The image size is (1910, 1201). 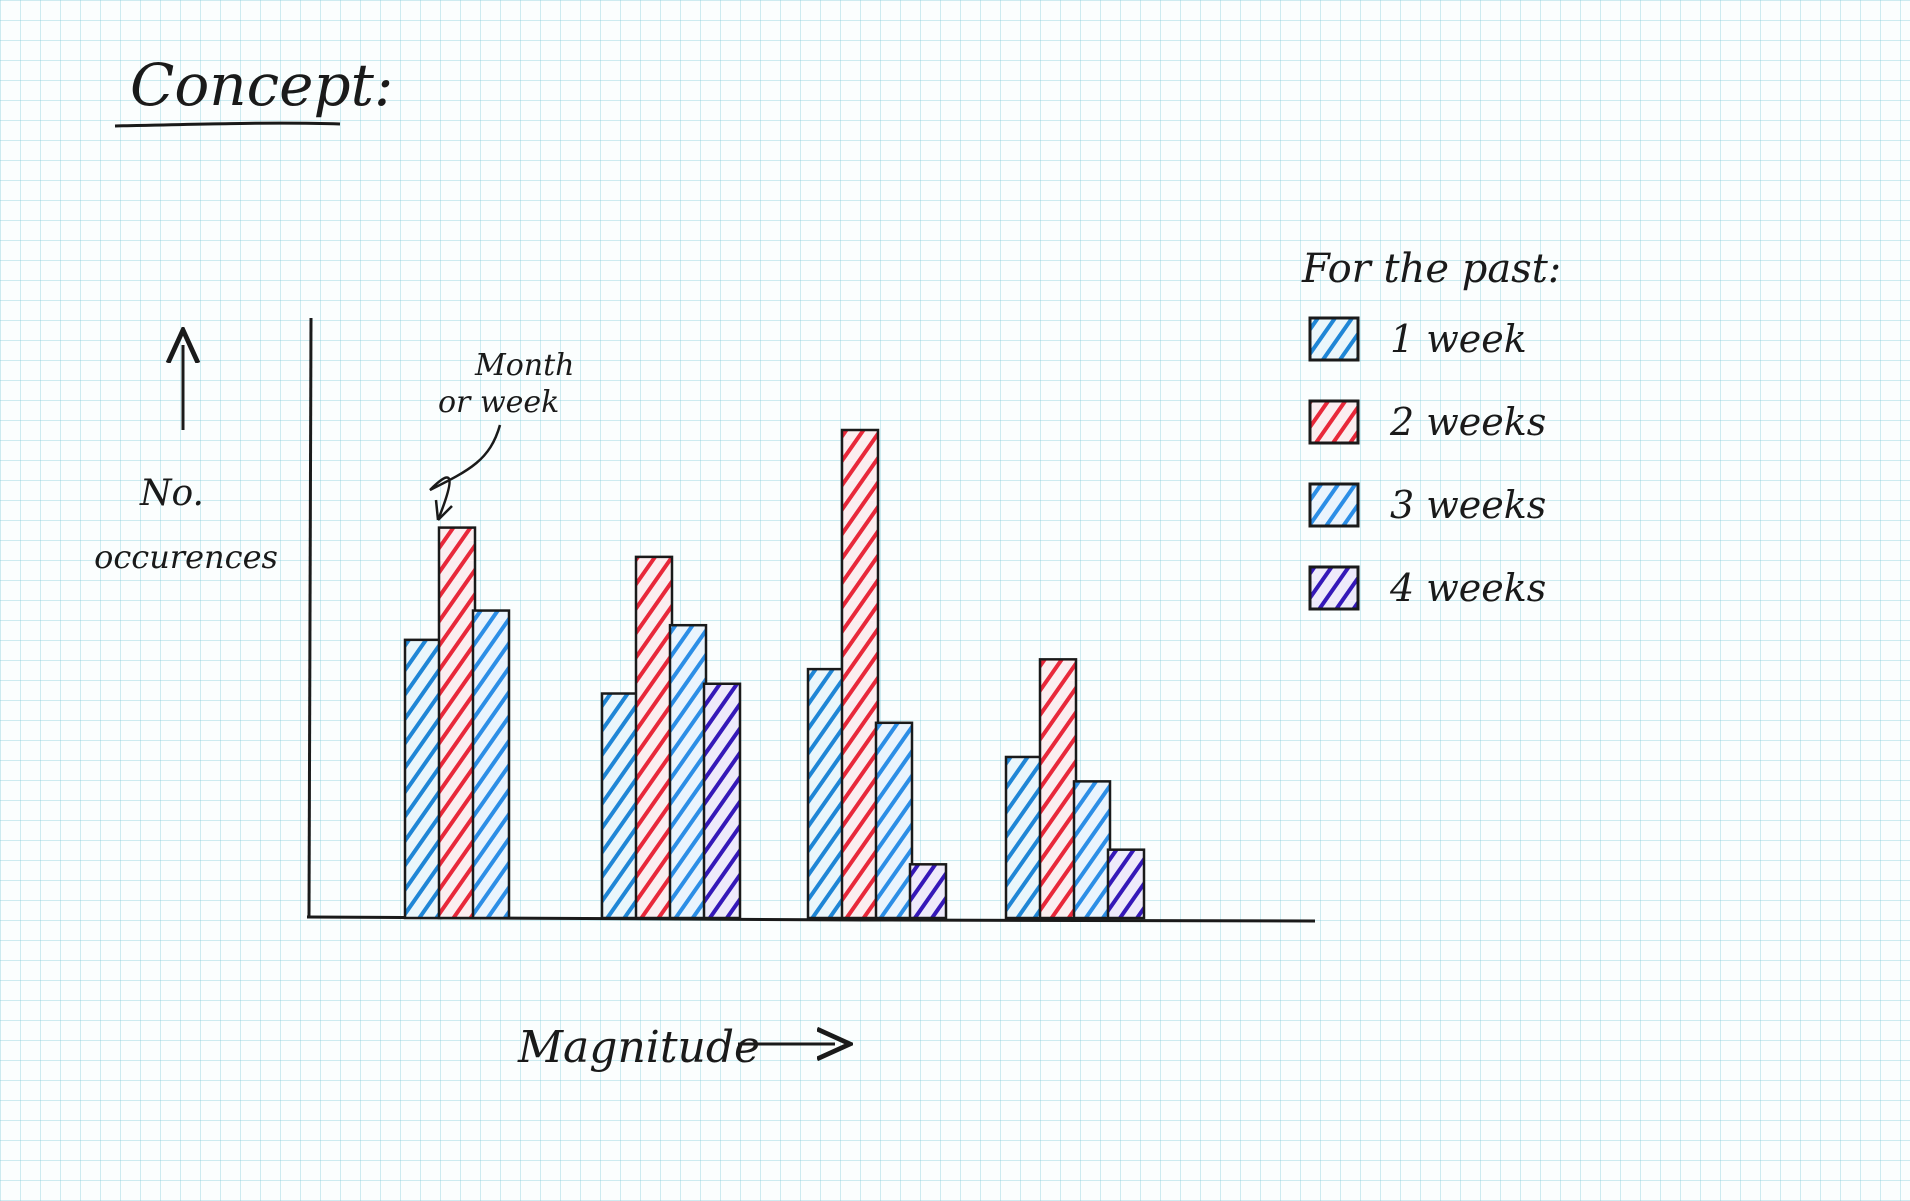 What do you see at coordinates (1427, 463) in the screenshot?
I see `legend-items: 1 week 2 weeks 3 weeks 4 weeks` at bounding box center [1427, 463].